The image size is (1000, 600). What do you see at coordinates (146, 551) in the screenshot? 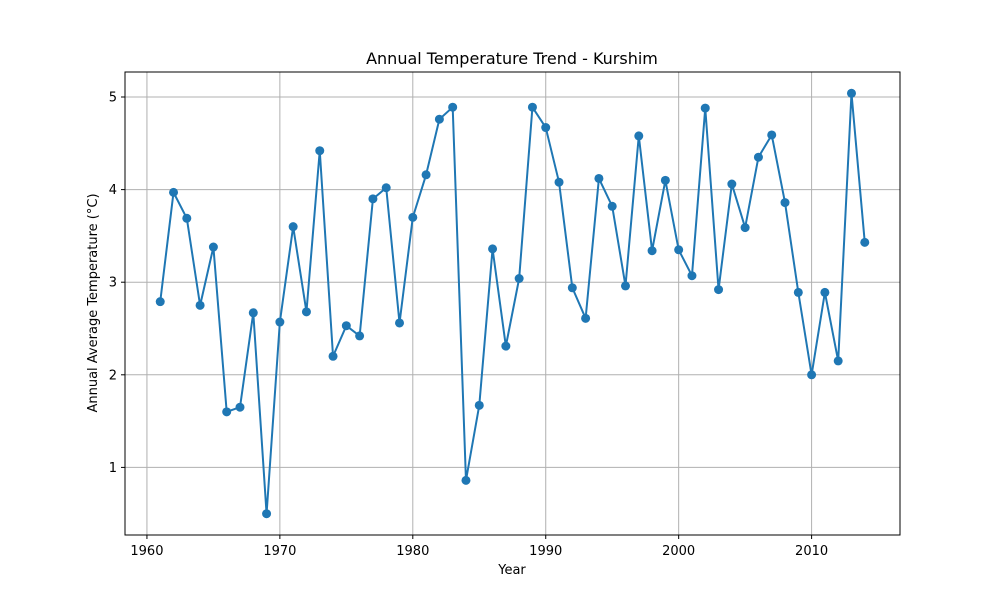
I see `x-tick-label: 1960` at bounding box center [146, 551].